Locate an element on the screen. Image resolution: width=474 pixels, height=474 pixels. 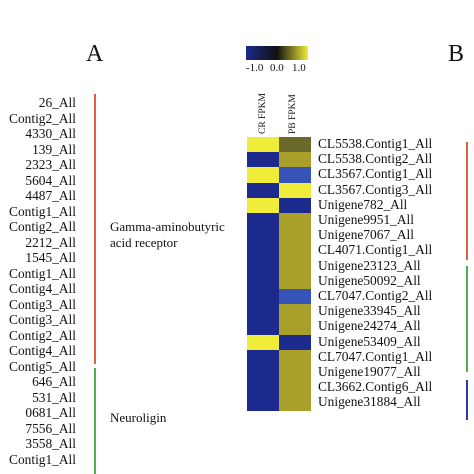
heatmap-row-label: CL7047.Contig2_All is located at coordinates (375, 295).